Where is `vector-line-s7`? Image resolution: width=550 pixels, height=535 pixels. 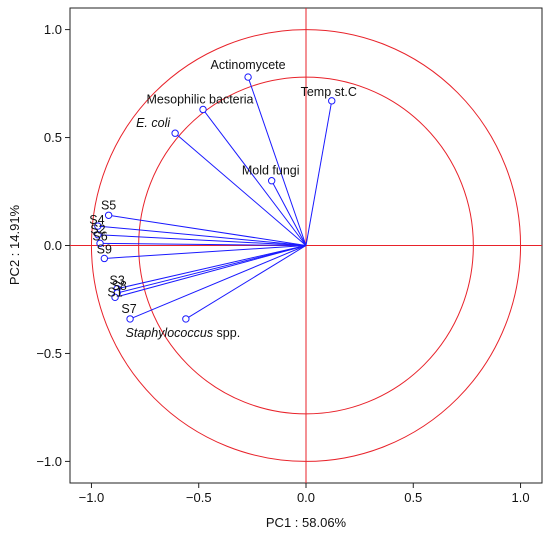 vector-line-s7 is located at coordinates (218, 282).